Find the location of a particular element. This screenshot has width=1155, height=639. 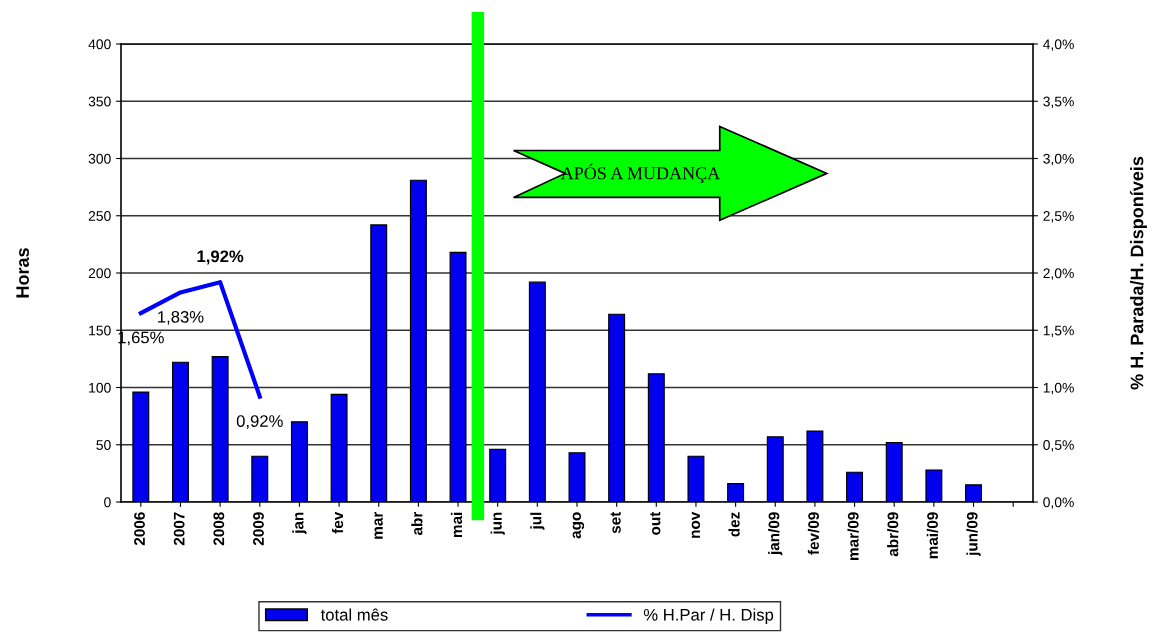

x-tick-label: 2006 is located at coordinates (139, 529).